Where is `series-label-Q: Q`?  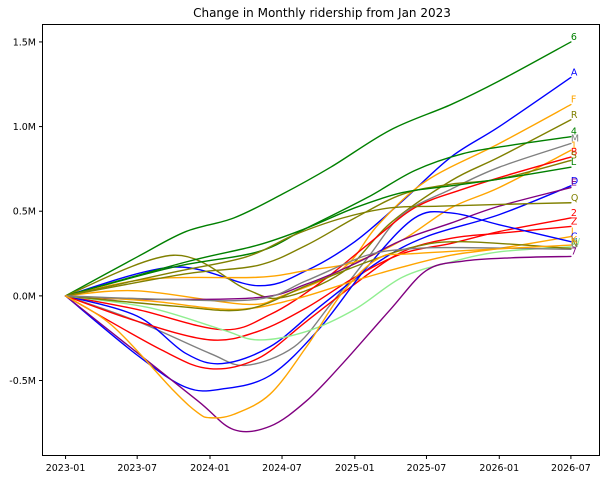 series-label-Q: Q is located at coordinates (574, 198).